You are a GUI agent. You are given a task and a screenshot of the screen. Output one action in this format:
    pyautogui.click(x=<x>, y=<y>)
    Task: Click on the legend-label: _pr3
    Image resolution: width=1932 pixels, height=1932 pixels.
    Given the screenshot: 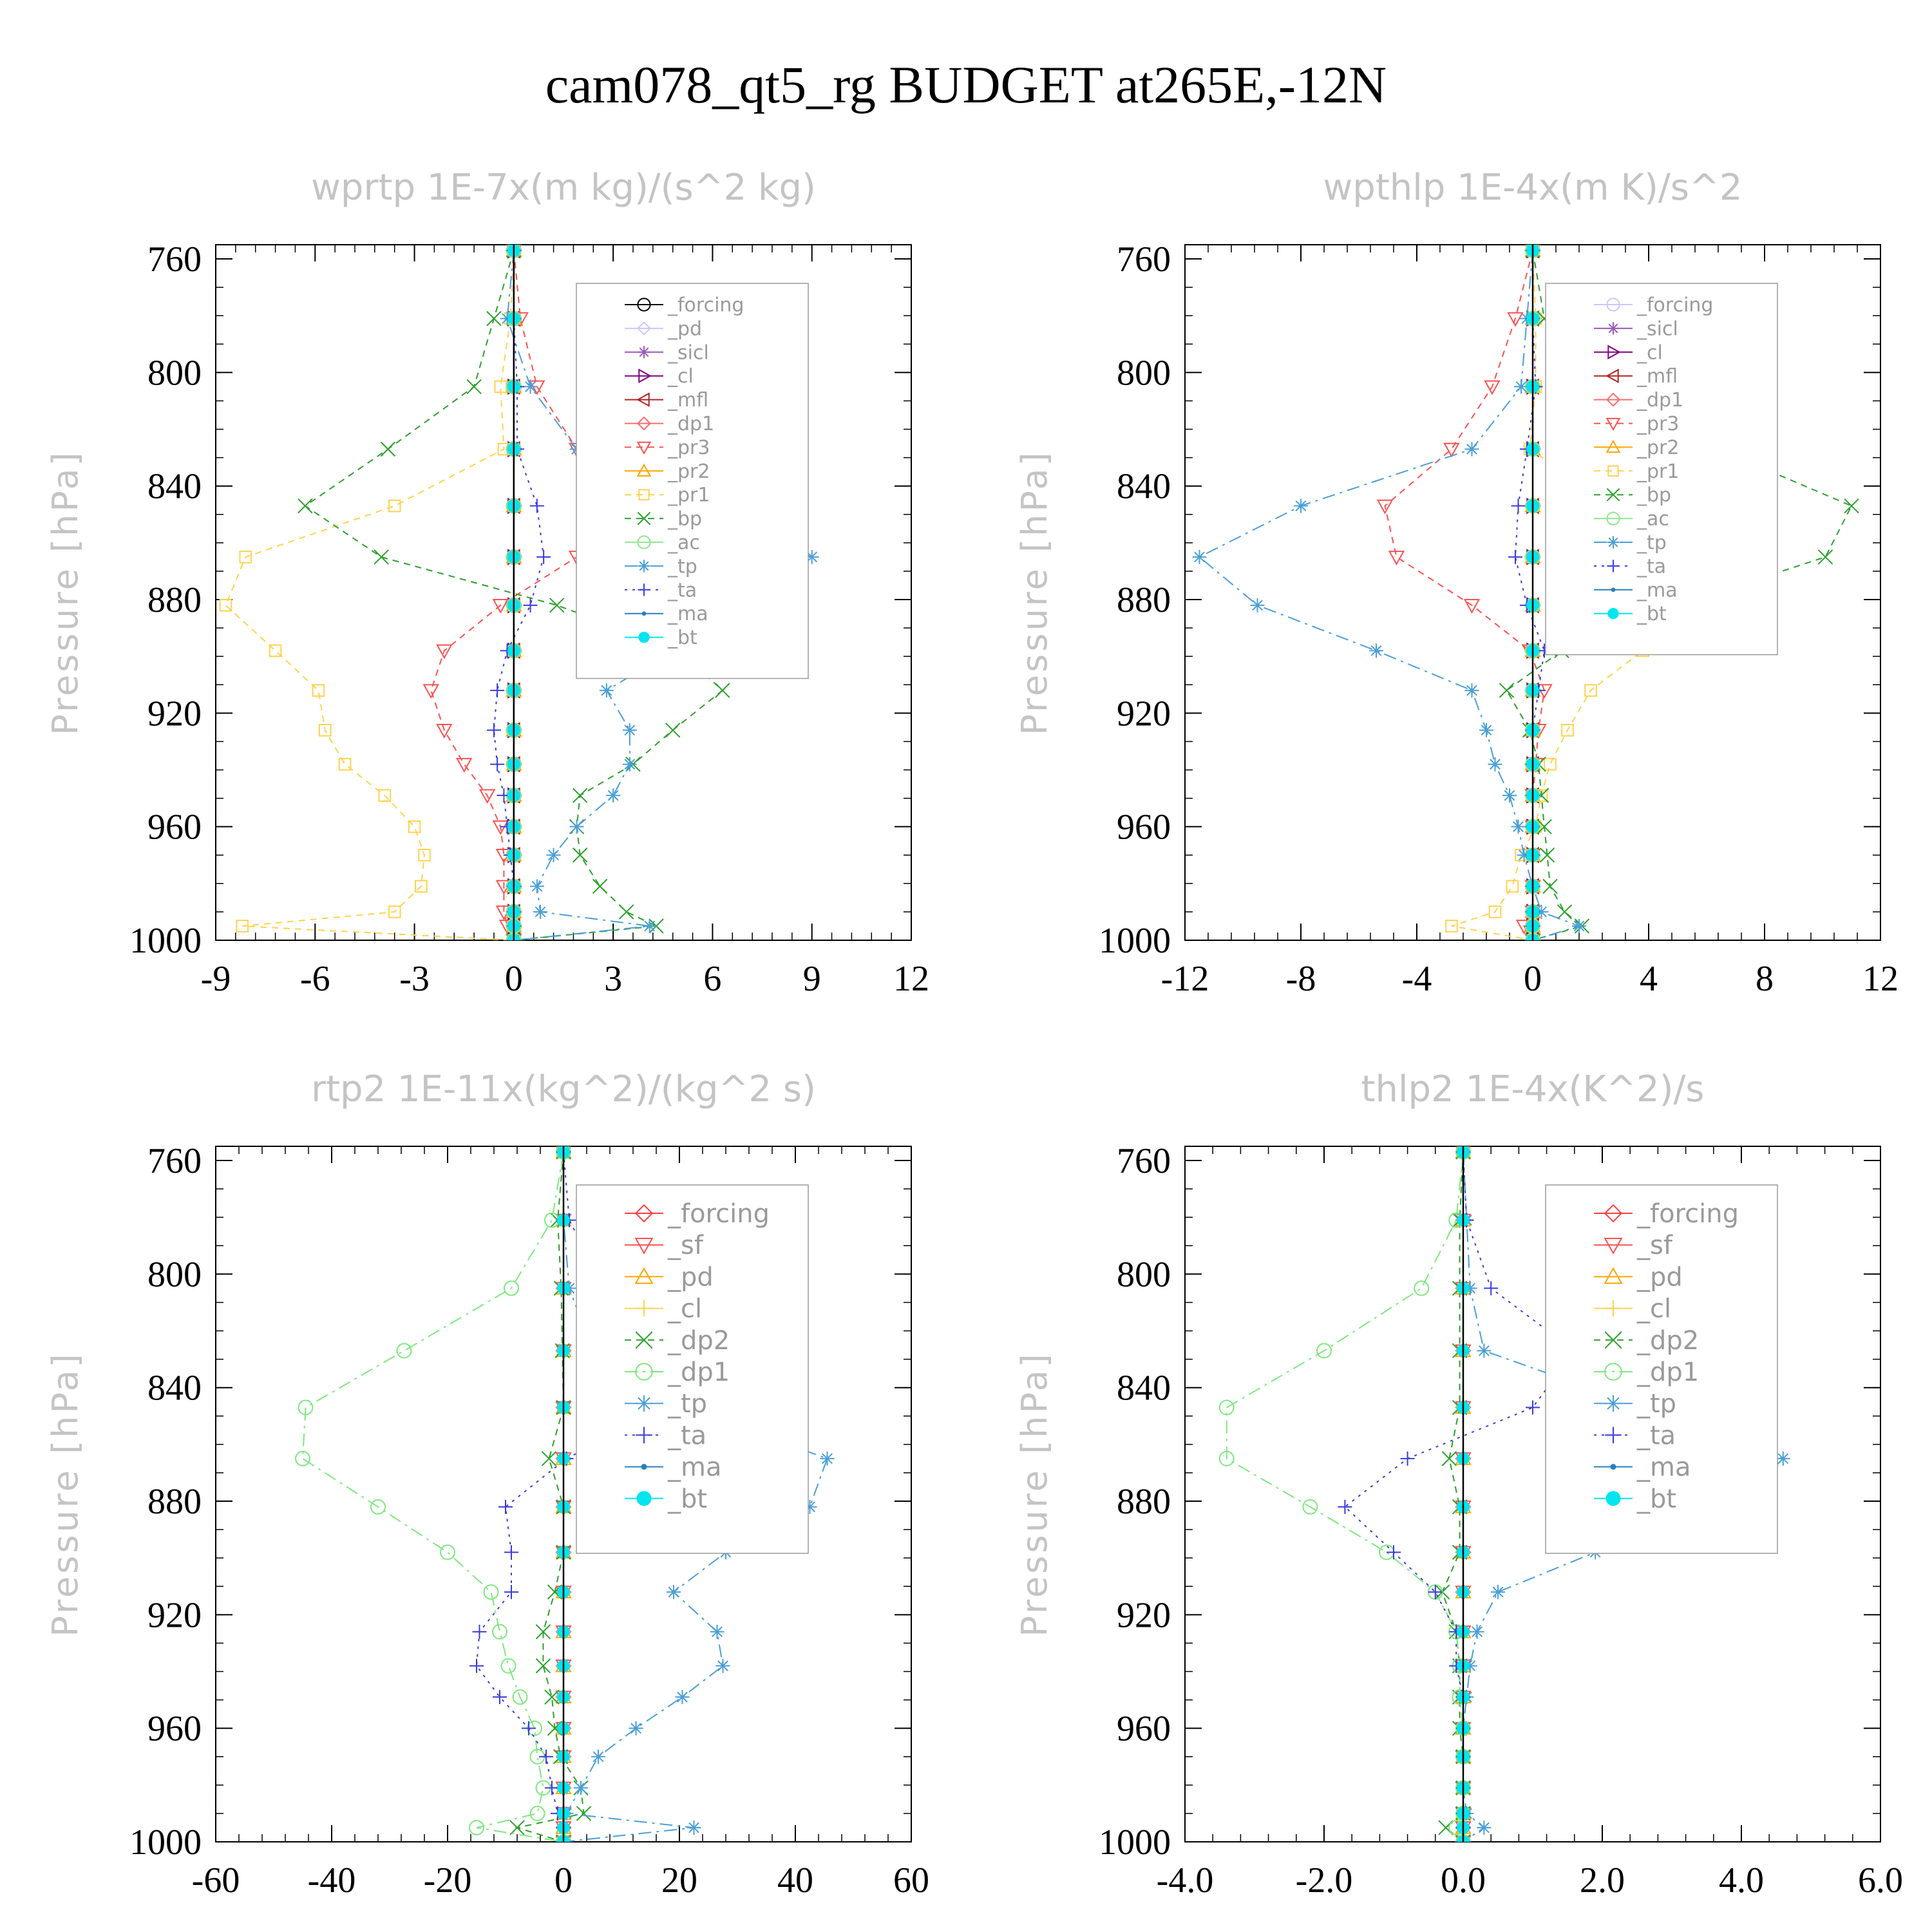 What is the action you would take?
    pyautogui.click(x=688, y=448)
    